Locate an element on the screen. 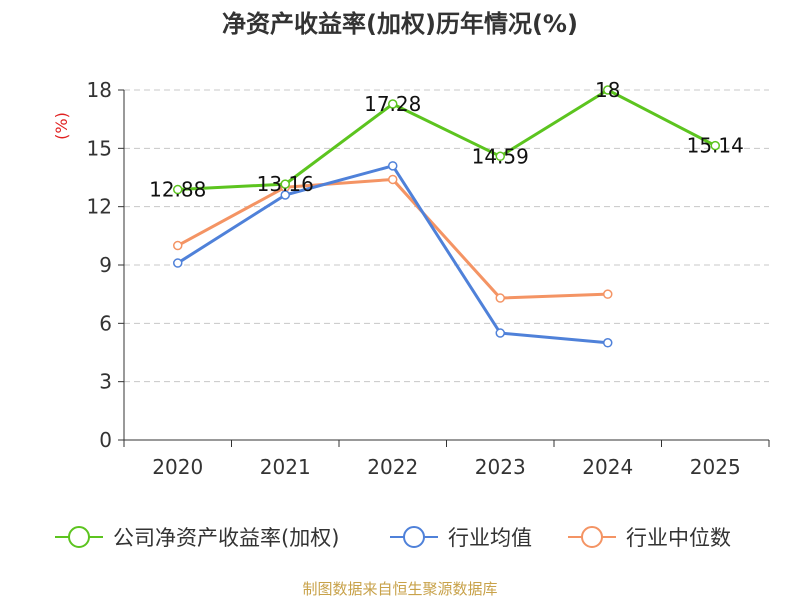 The image size is (800, 600). y-axis-unit-label: (%) is located at coordinates (61, 126).